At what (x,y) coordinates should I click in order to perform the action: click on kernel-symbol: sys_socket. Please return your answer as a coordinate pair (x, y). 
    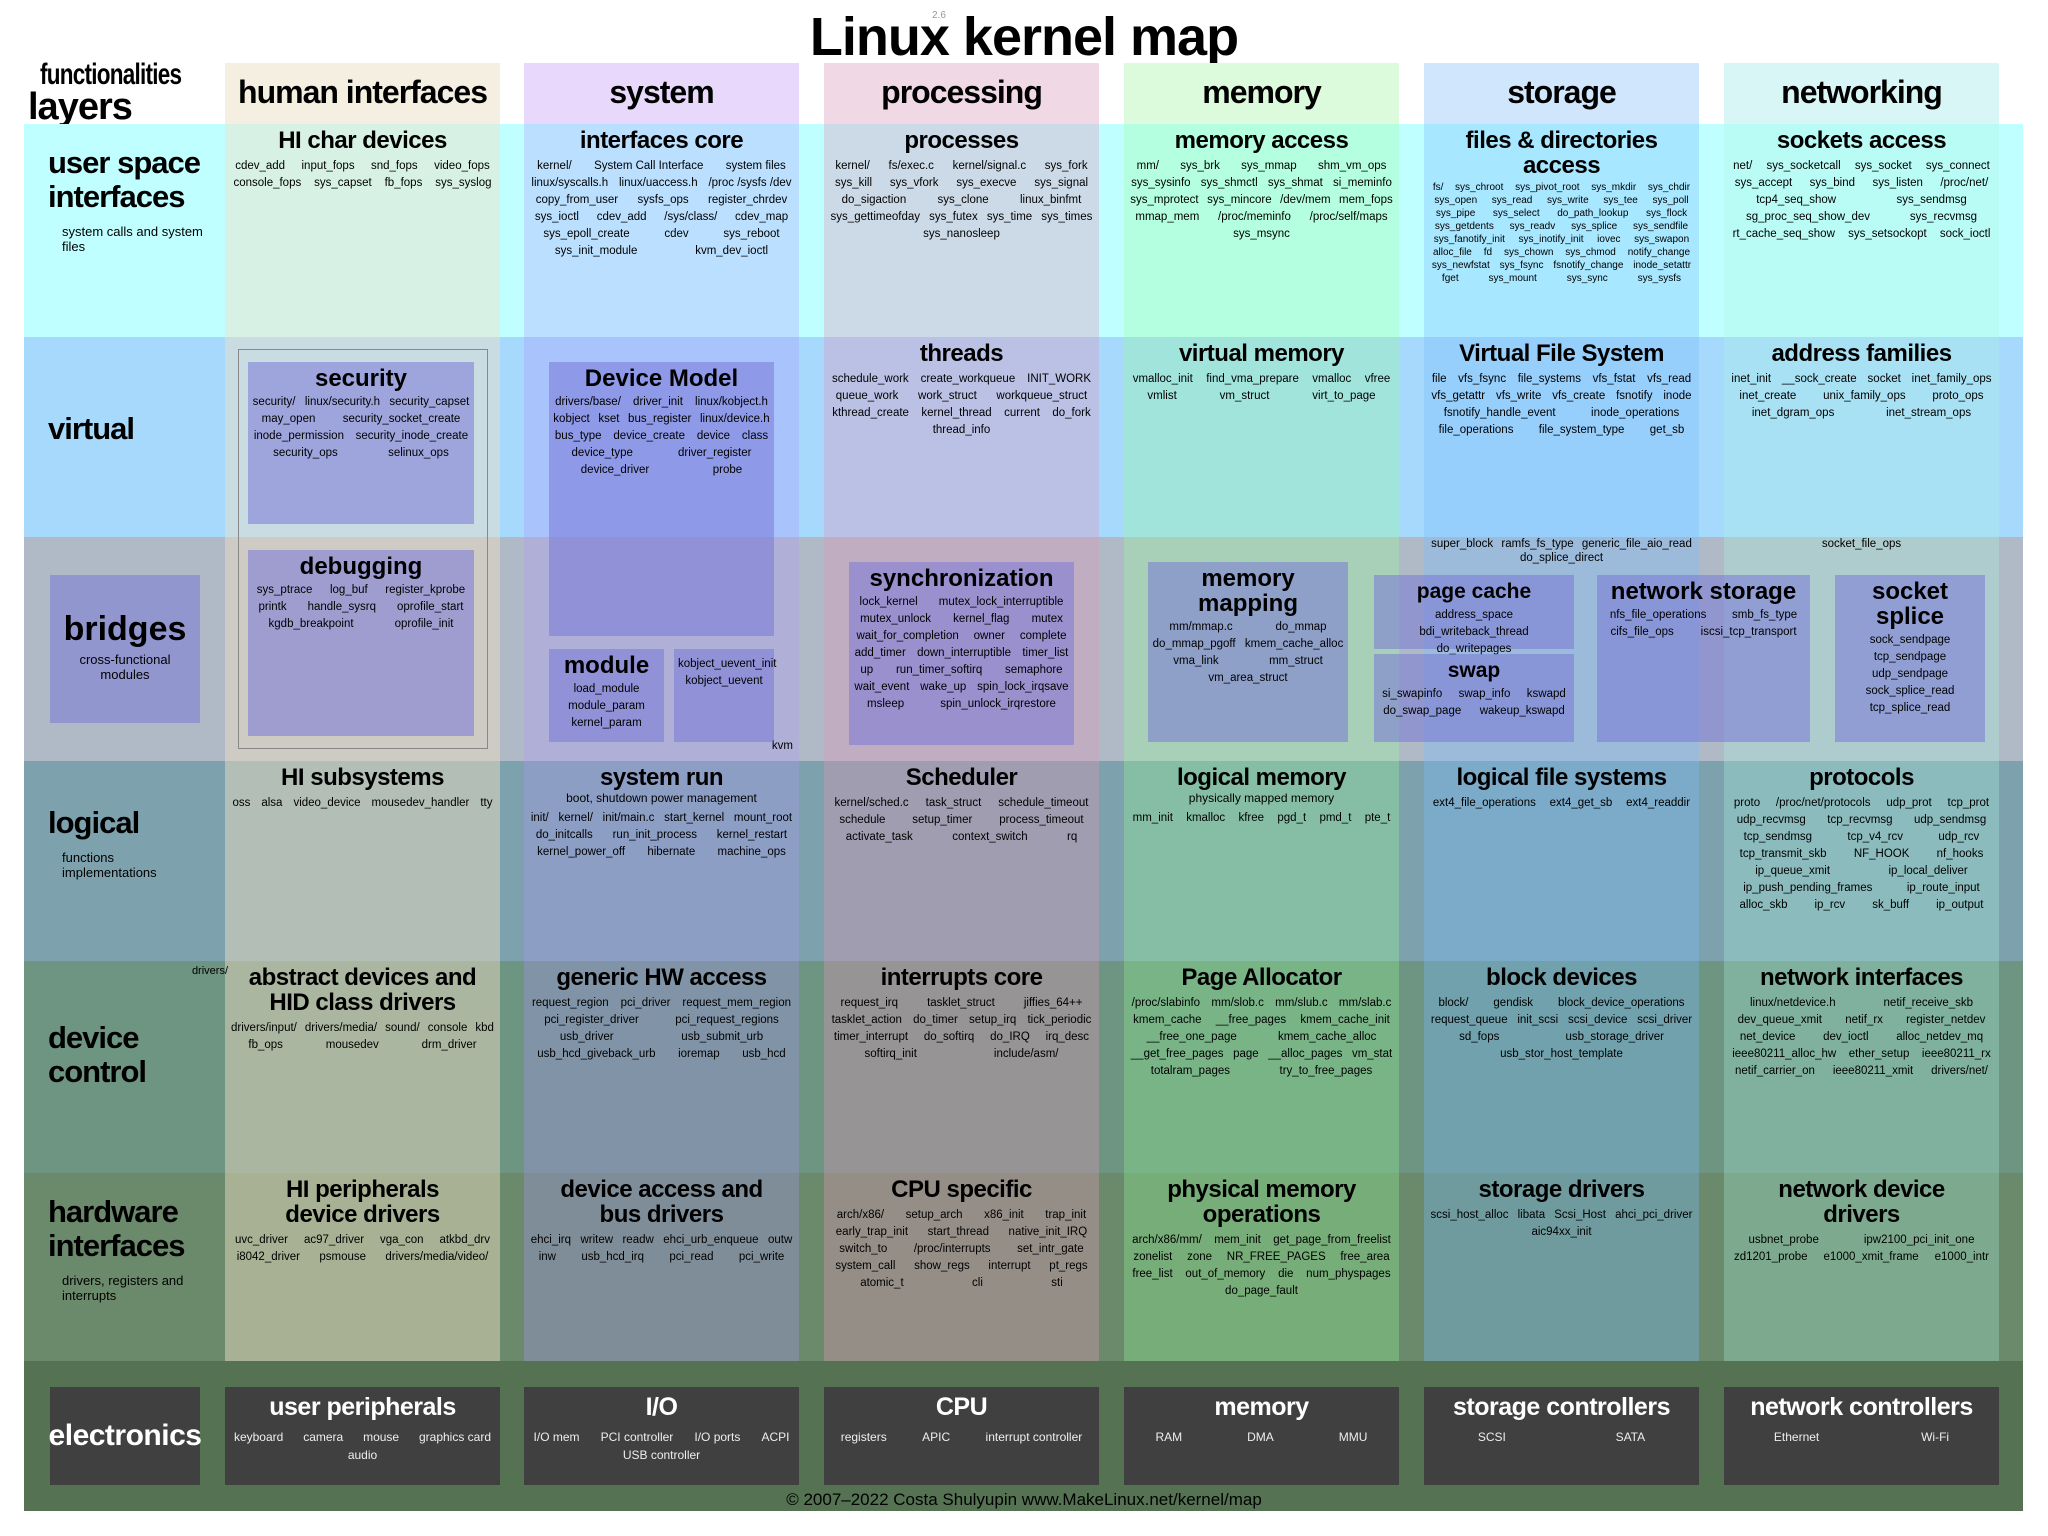
    Looking at the image, I should click on (1883, 166).